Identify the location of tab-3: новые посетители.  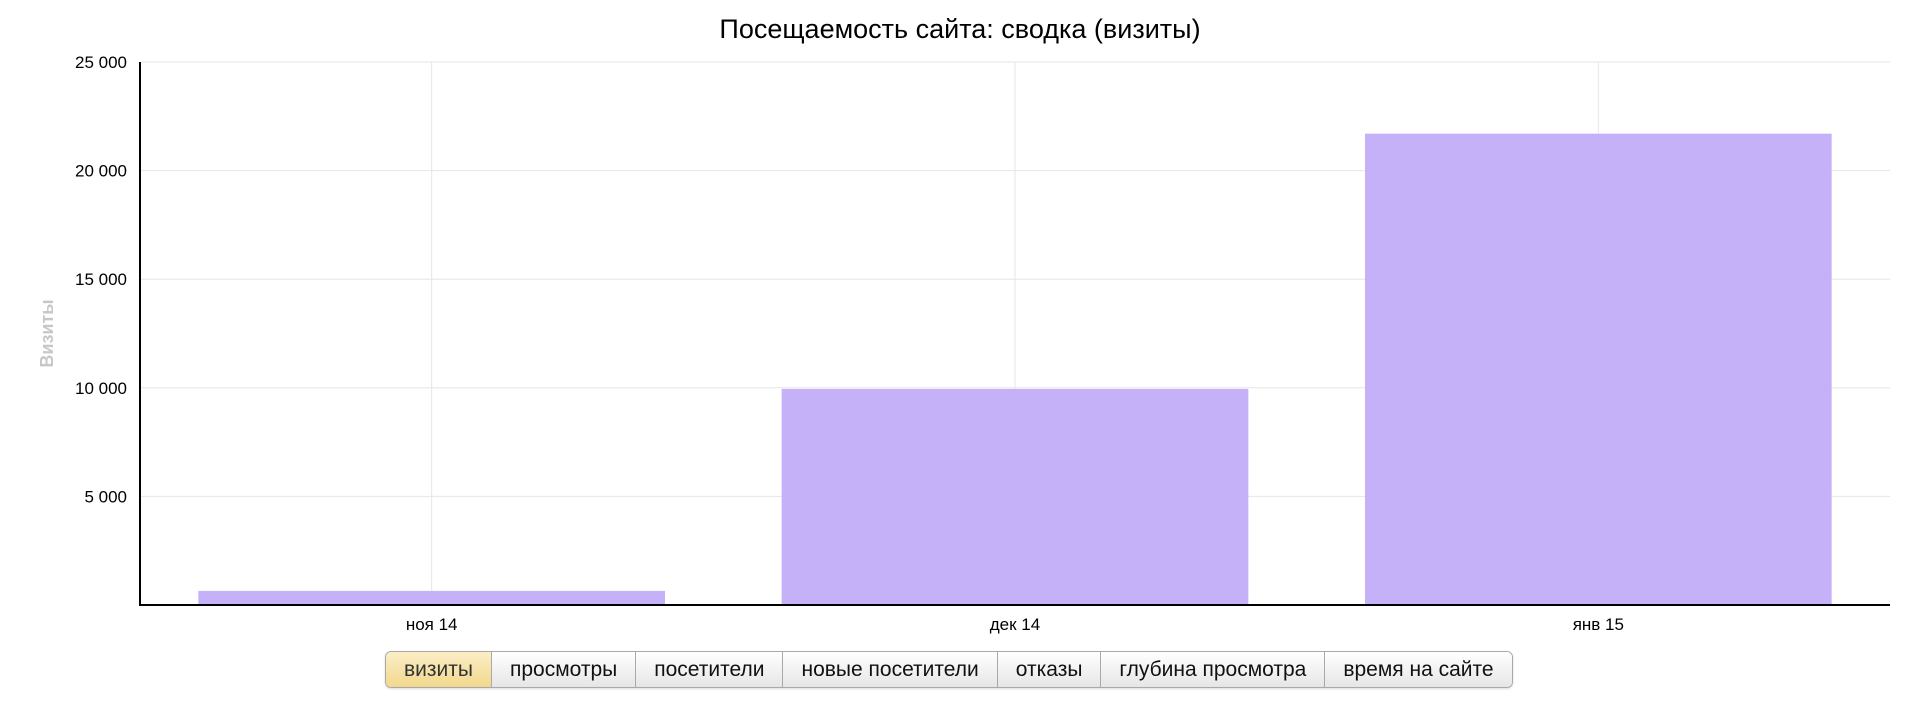
(890, 669).